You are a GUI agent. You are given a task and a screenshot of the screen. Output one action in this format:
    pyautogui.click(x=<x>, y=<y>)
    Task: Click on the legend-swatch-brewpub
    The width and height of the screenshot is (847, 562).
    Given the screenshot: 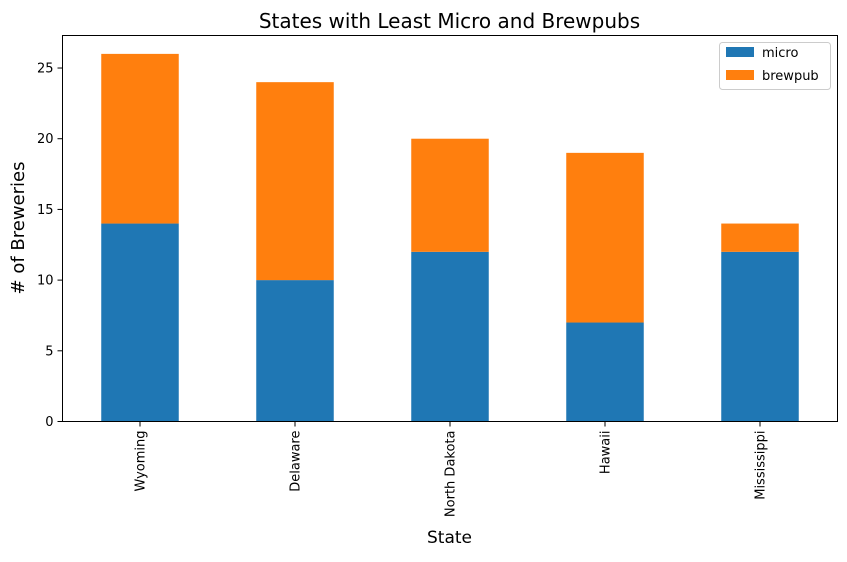 What is the action you would take?
    pyautogui.click(x=740, y=75)
    